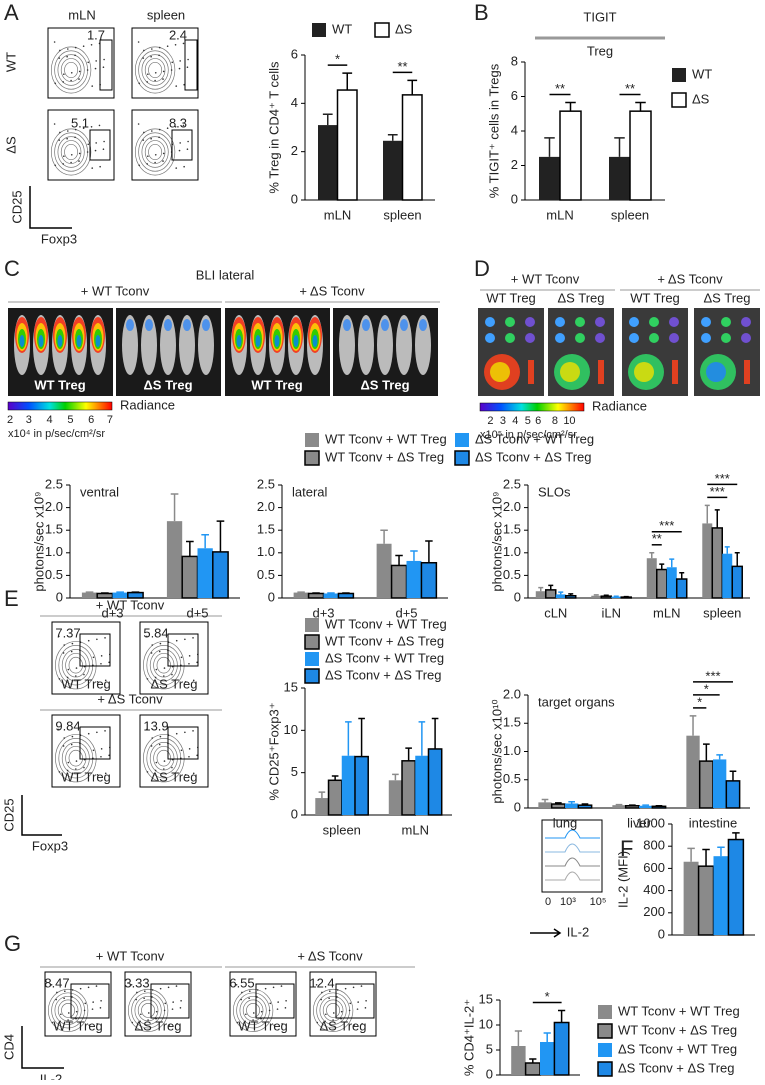 The height and width of the screenshot is (1085, 765). I want to click on colorbar-tick: 7, so click(110, 420).